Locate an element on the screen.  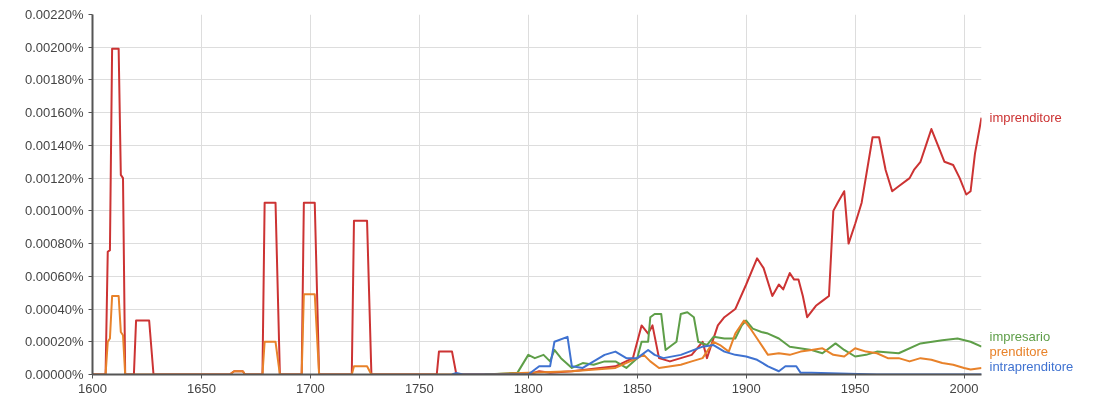
x-tick-label: 1800 is located at coordinates (528, 388).